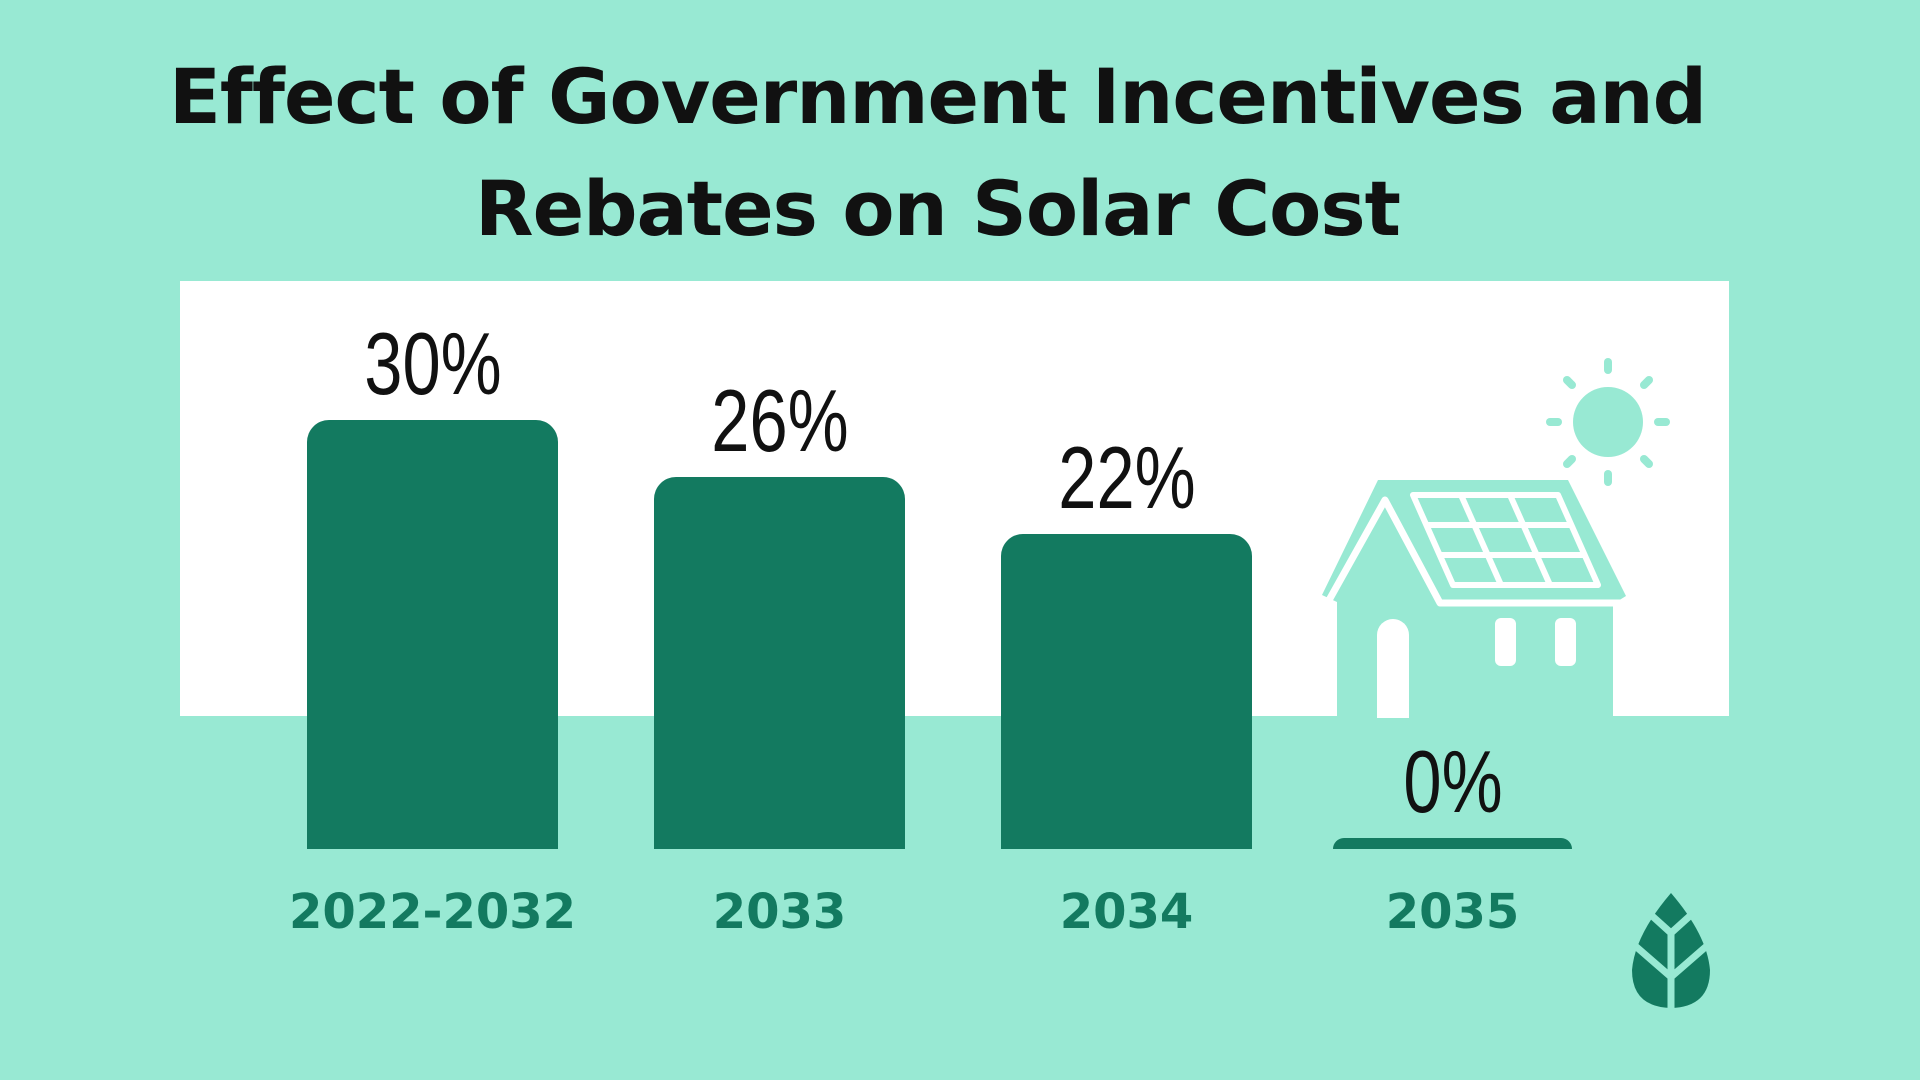 This screenshot has height=1080, width=1920. What do you see at coordinates (779, 663) in the screenshot?
I see `bar-2033` at bounding box center [779, 663].